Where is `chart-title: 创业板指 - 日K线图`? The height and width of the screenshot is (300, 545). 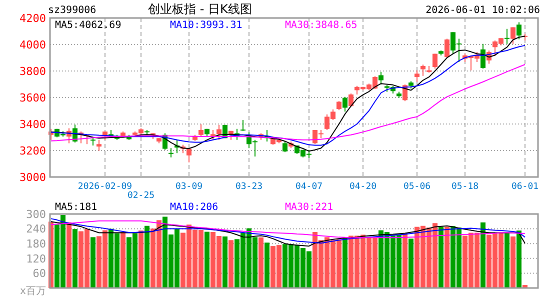 chart-title: 创业板指 - 日K线图 is located at coordinates (200, 9).